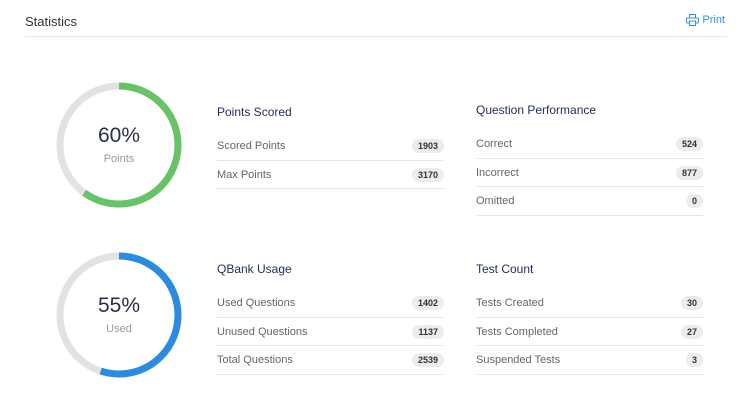  Describe the element at coordinates (262, 331) in the screenshot. I see `stat-label: Unused Questions` at that location.